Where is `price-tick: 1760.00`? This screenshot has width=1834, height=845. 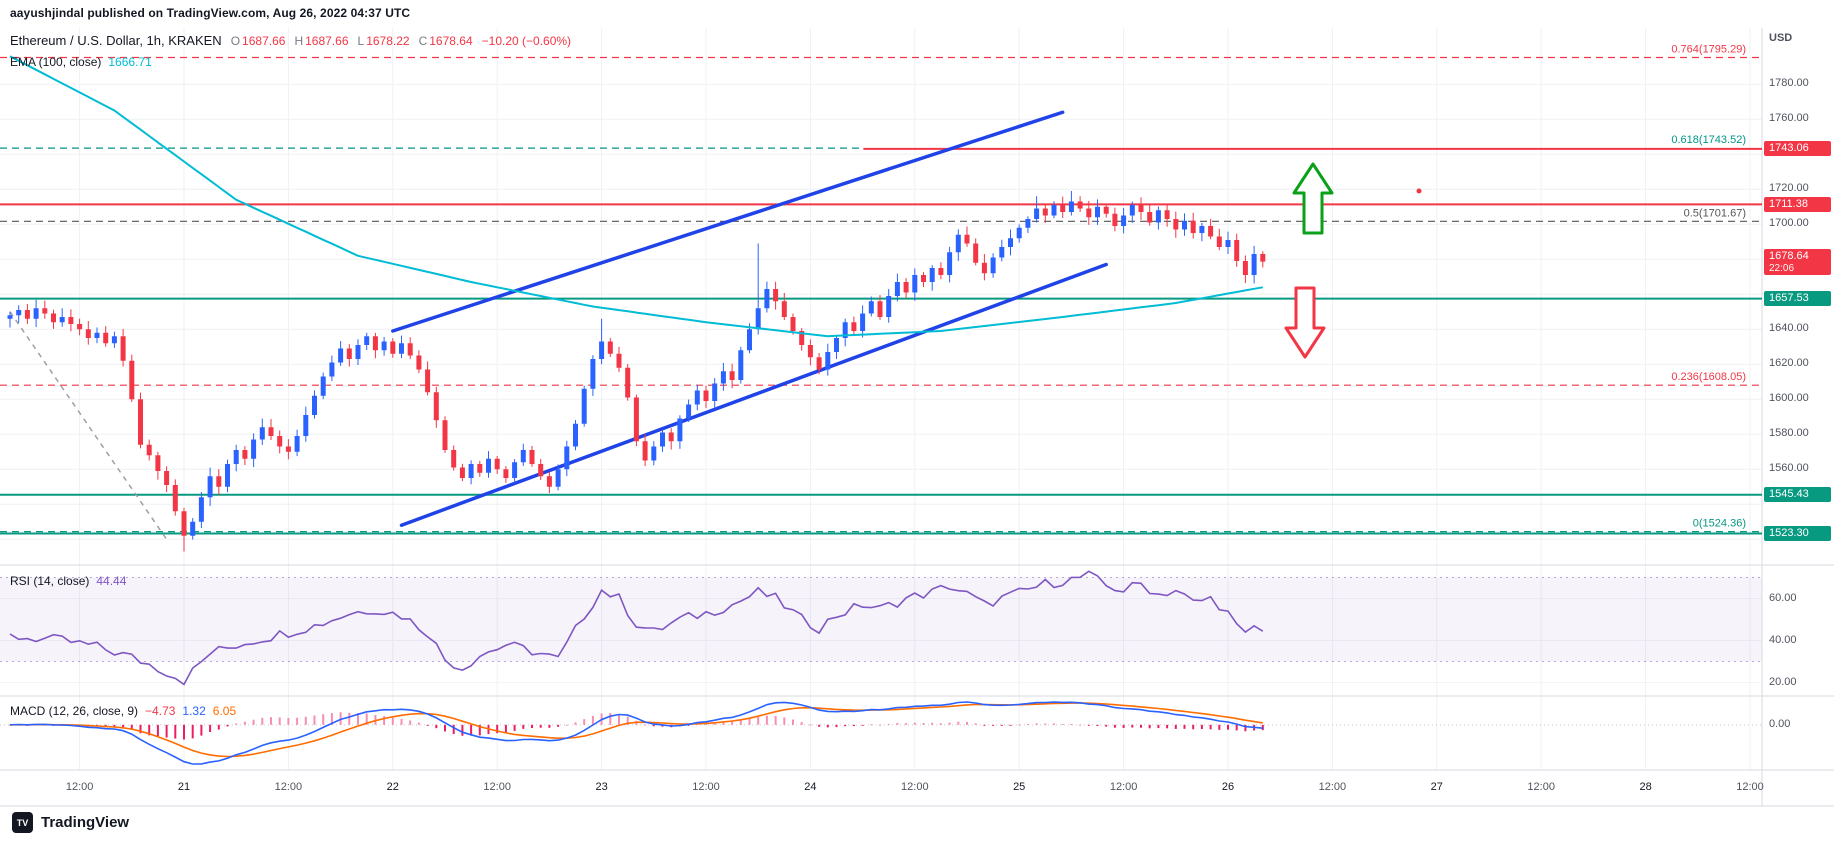
price-tick: 1760.00 is located at coordinates (1789, 118).